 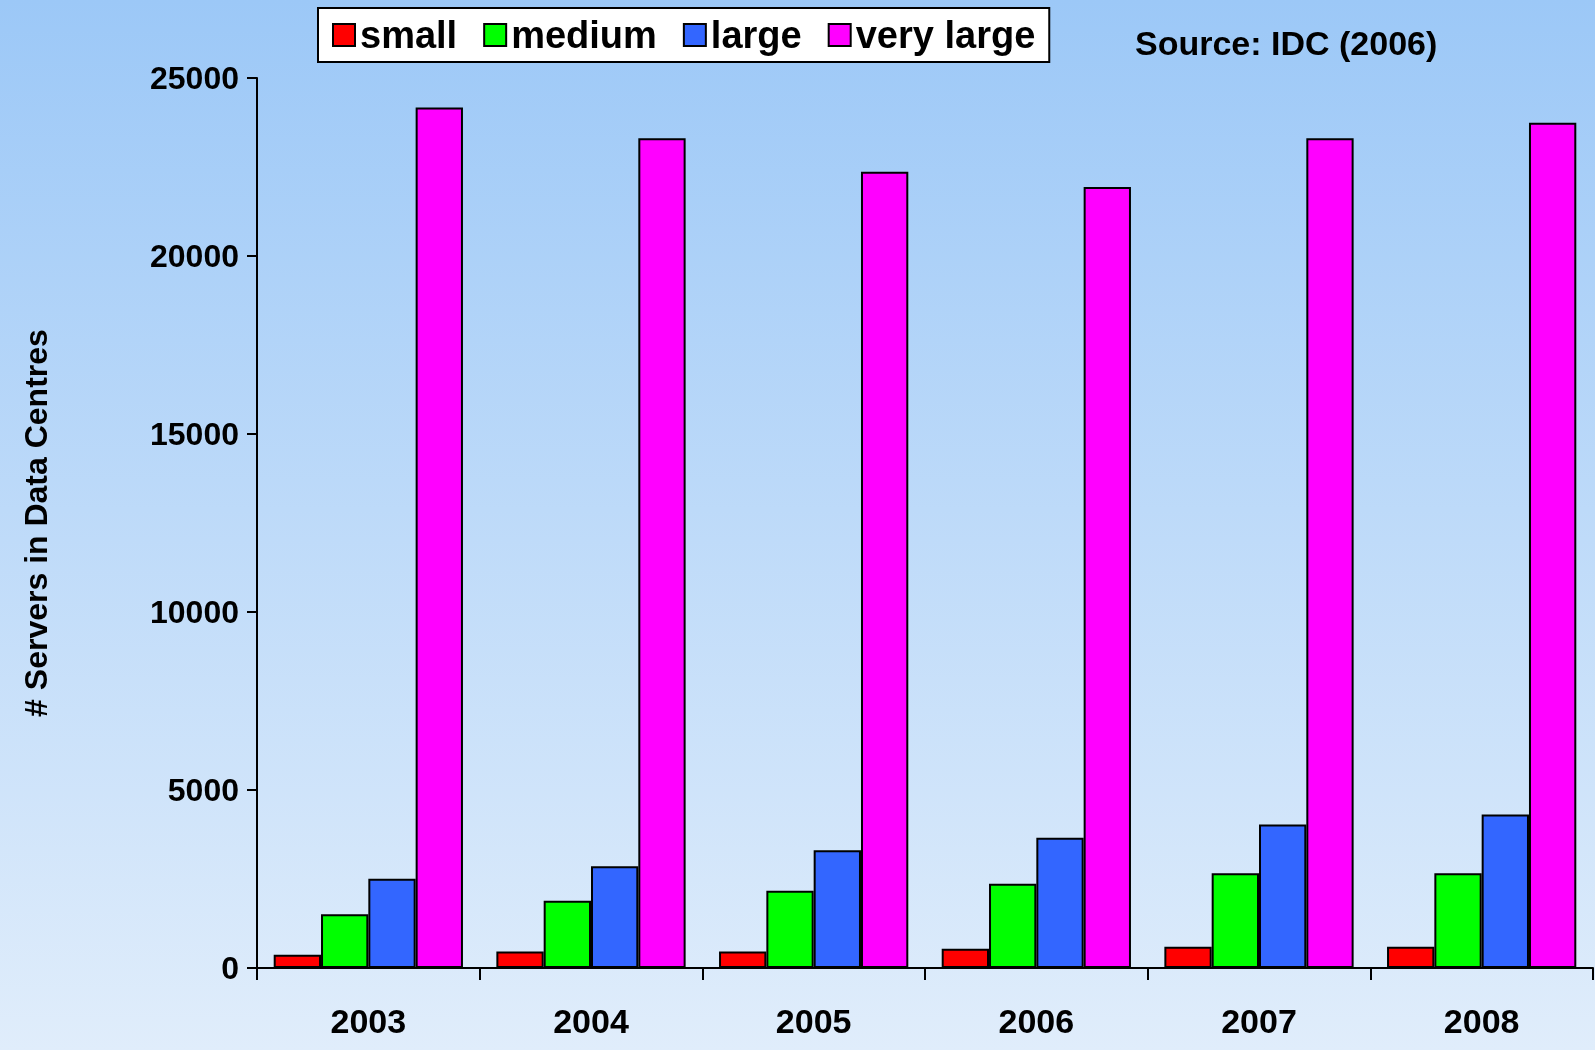 I want to click on y-tick-label: 15000, so click(x=194, y=434).